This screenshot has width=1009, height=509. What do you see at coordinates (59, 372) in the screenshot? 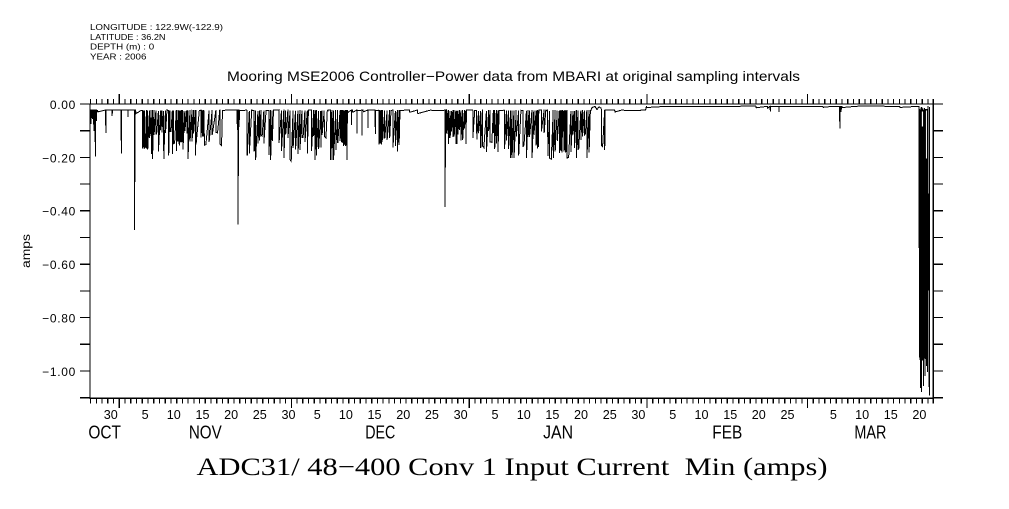
I see `svg-text: −1.00` at bounding box center [59, 372].